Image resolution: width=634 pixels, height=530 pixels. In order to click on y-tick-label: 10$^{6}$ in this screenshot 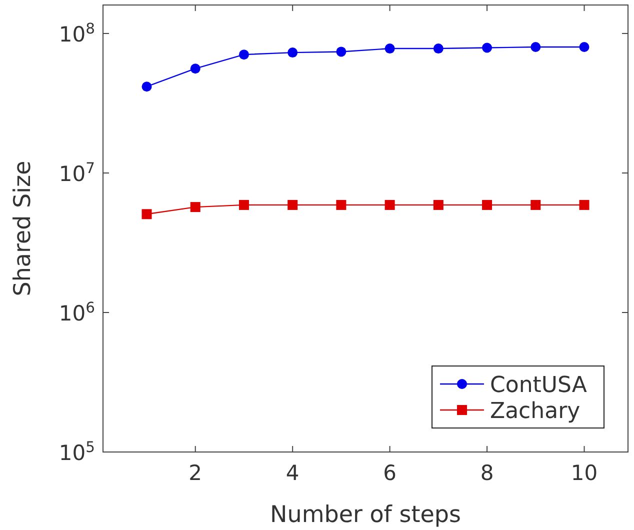, I will do `click(76, 312)`.